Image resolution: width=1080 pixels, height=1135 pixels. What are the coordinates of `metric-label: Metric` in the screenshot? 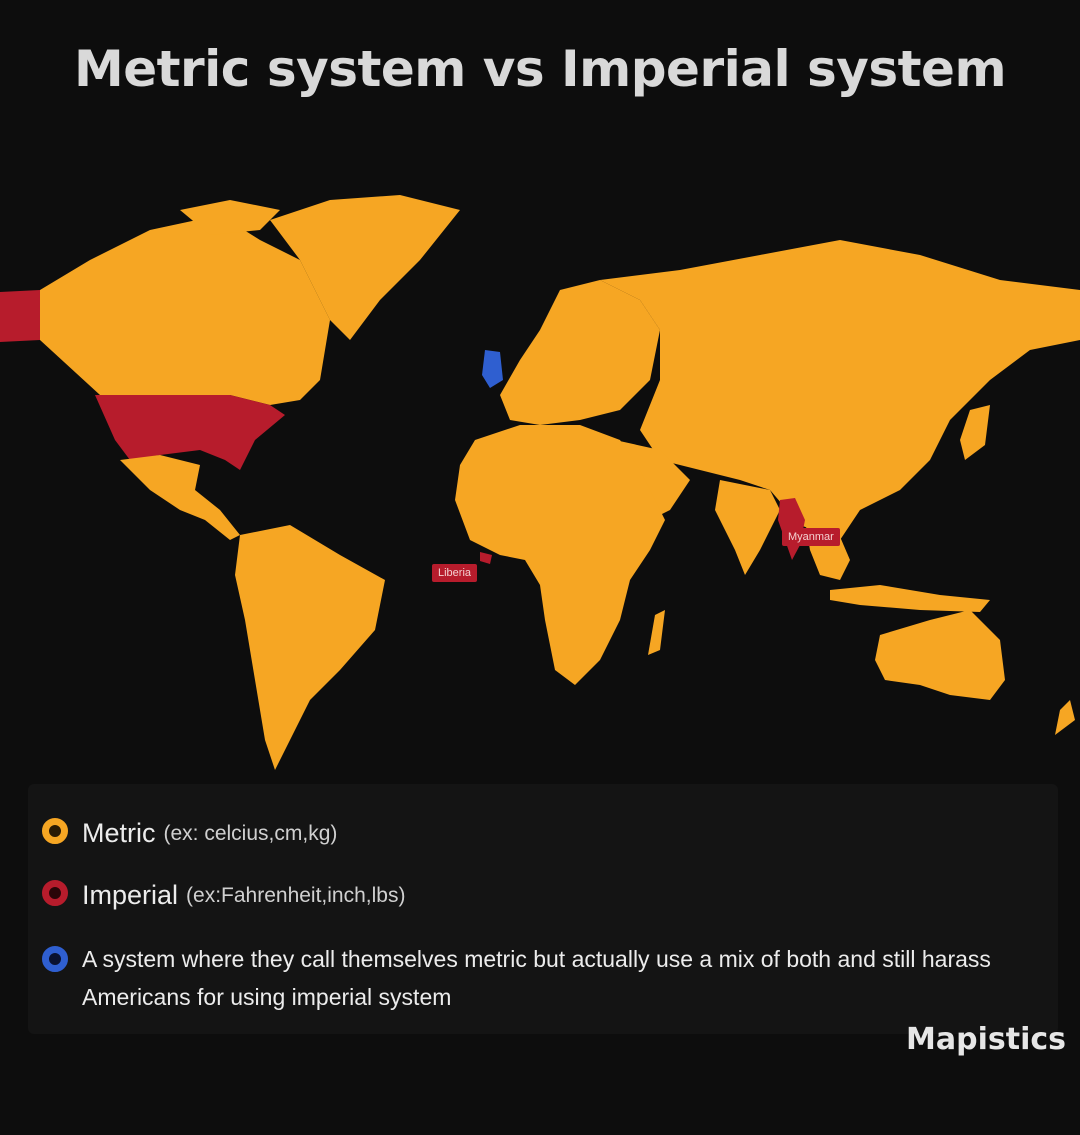 It's located at (119, 833).